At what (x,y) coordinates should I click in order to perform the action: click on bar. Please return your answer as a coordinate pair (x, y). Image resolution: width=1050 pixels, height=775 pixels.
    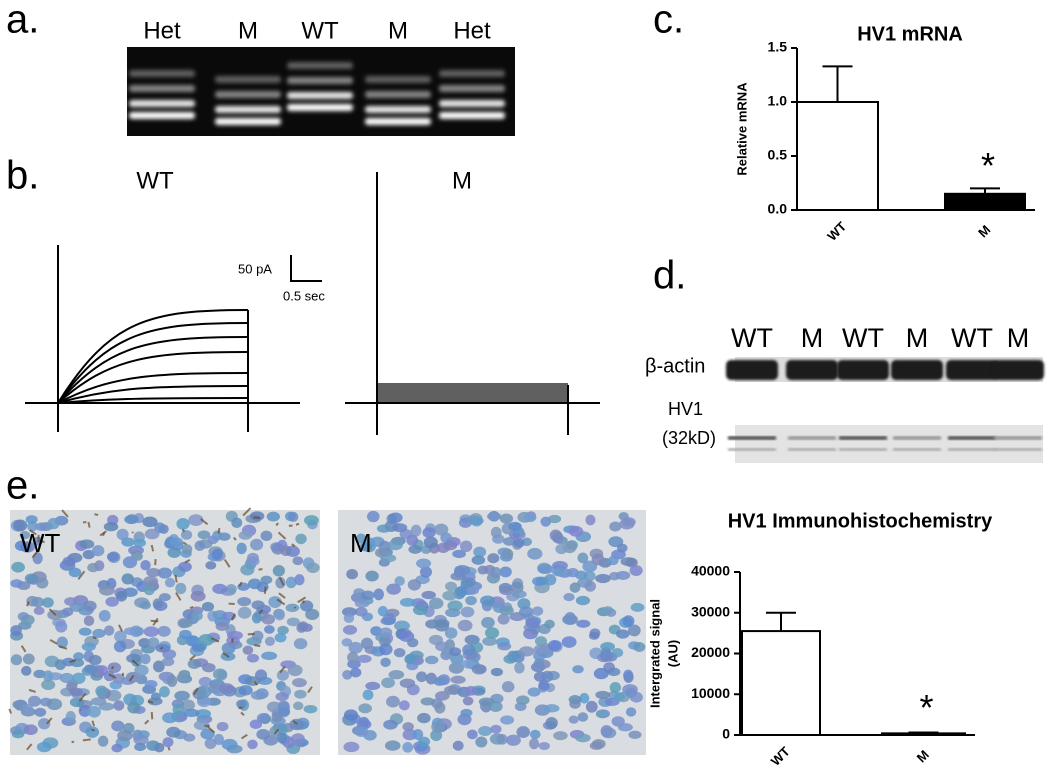
    Looking at the image, I should click on (781, 683).